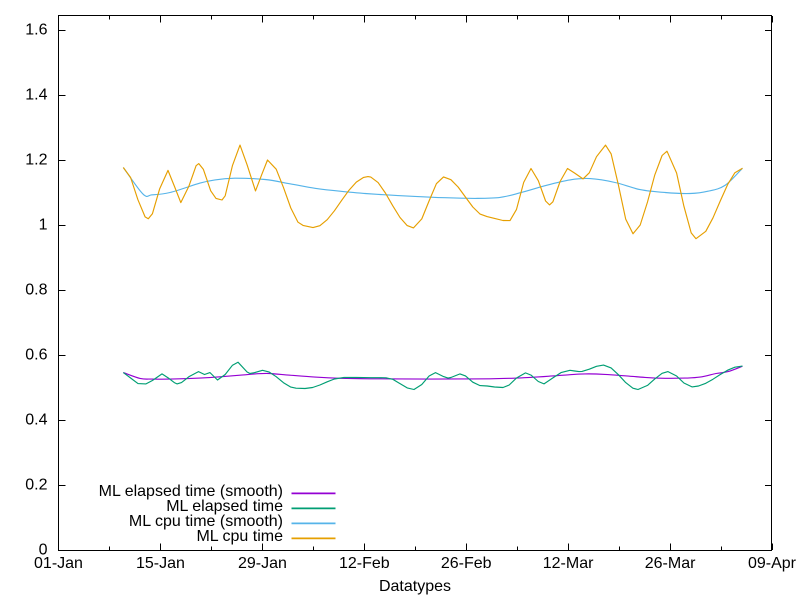 The image size is (800, 605). Describe the element at coordinates (262, 563) in the screenshot. I see `svg-text: 29-Jan` at that location.